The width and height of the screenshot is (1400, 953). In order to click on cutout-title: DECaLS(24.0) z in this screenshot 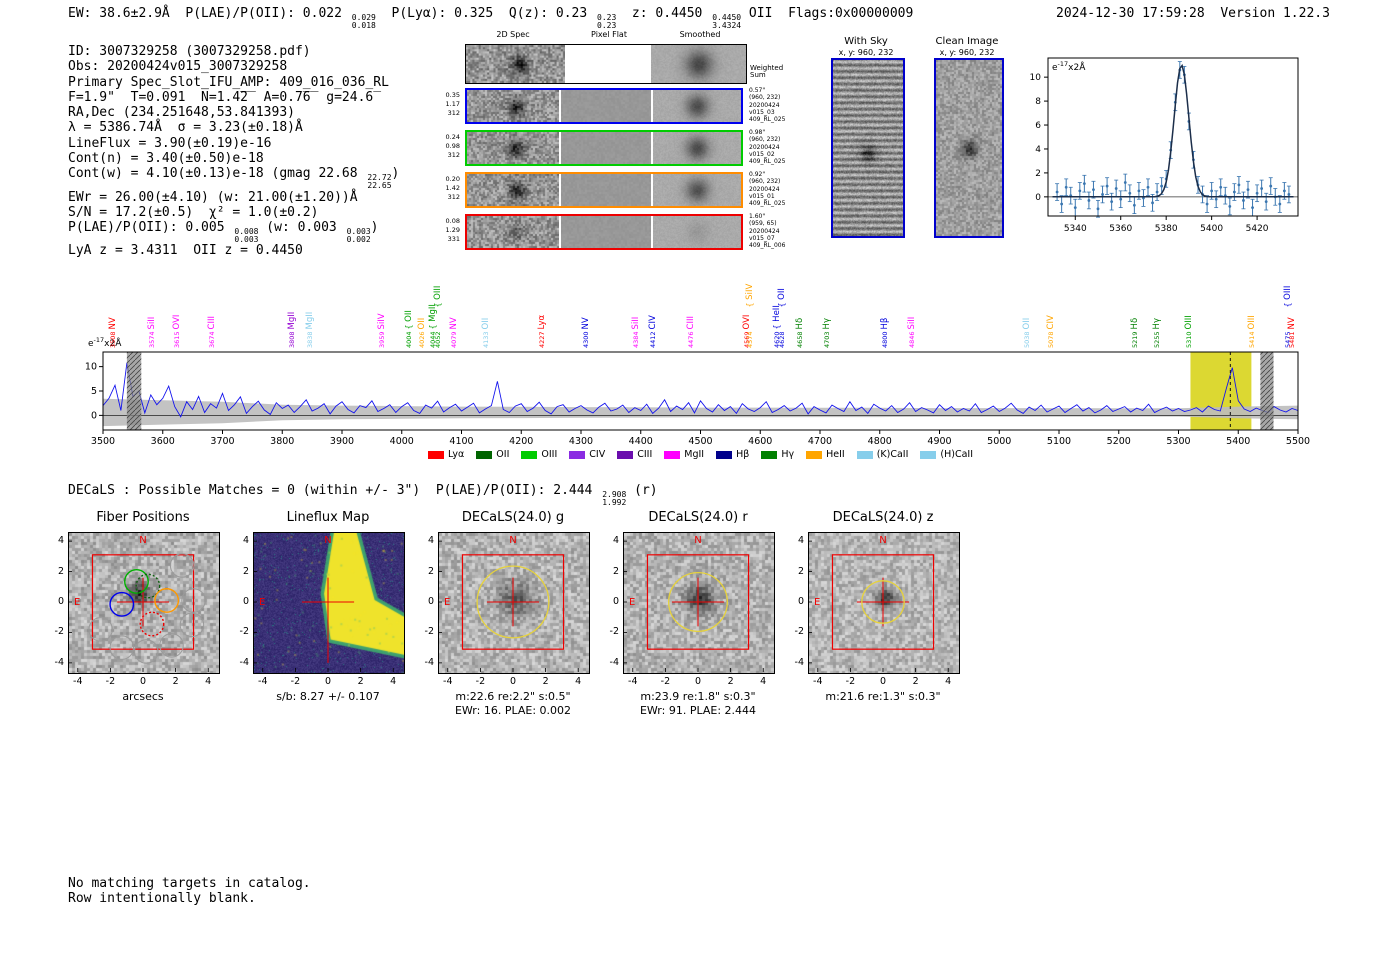, I will do `click(883, 517)`.